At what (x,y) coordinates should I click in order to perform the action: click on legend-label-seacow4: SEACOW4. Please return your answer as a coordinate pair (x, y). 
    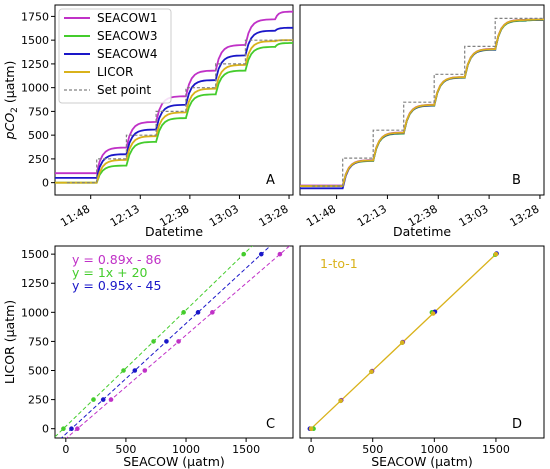
    Looking at the image, I should click on (127, 54).